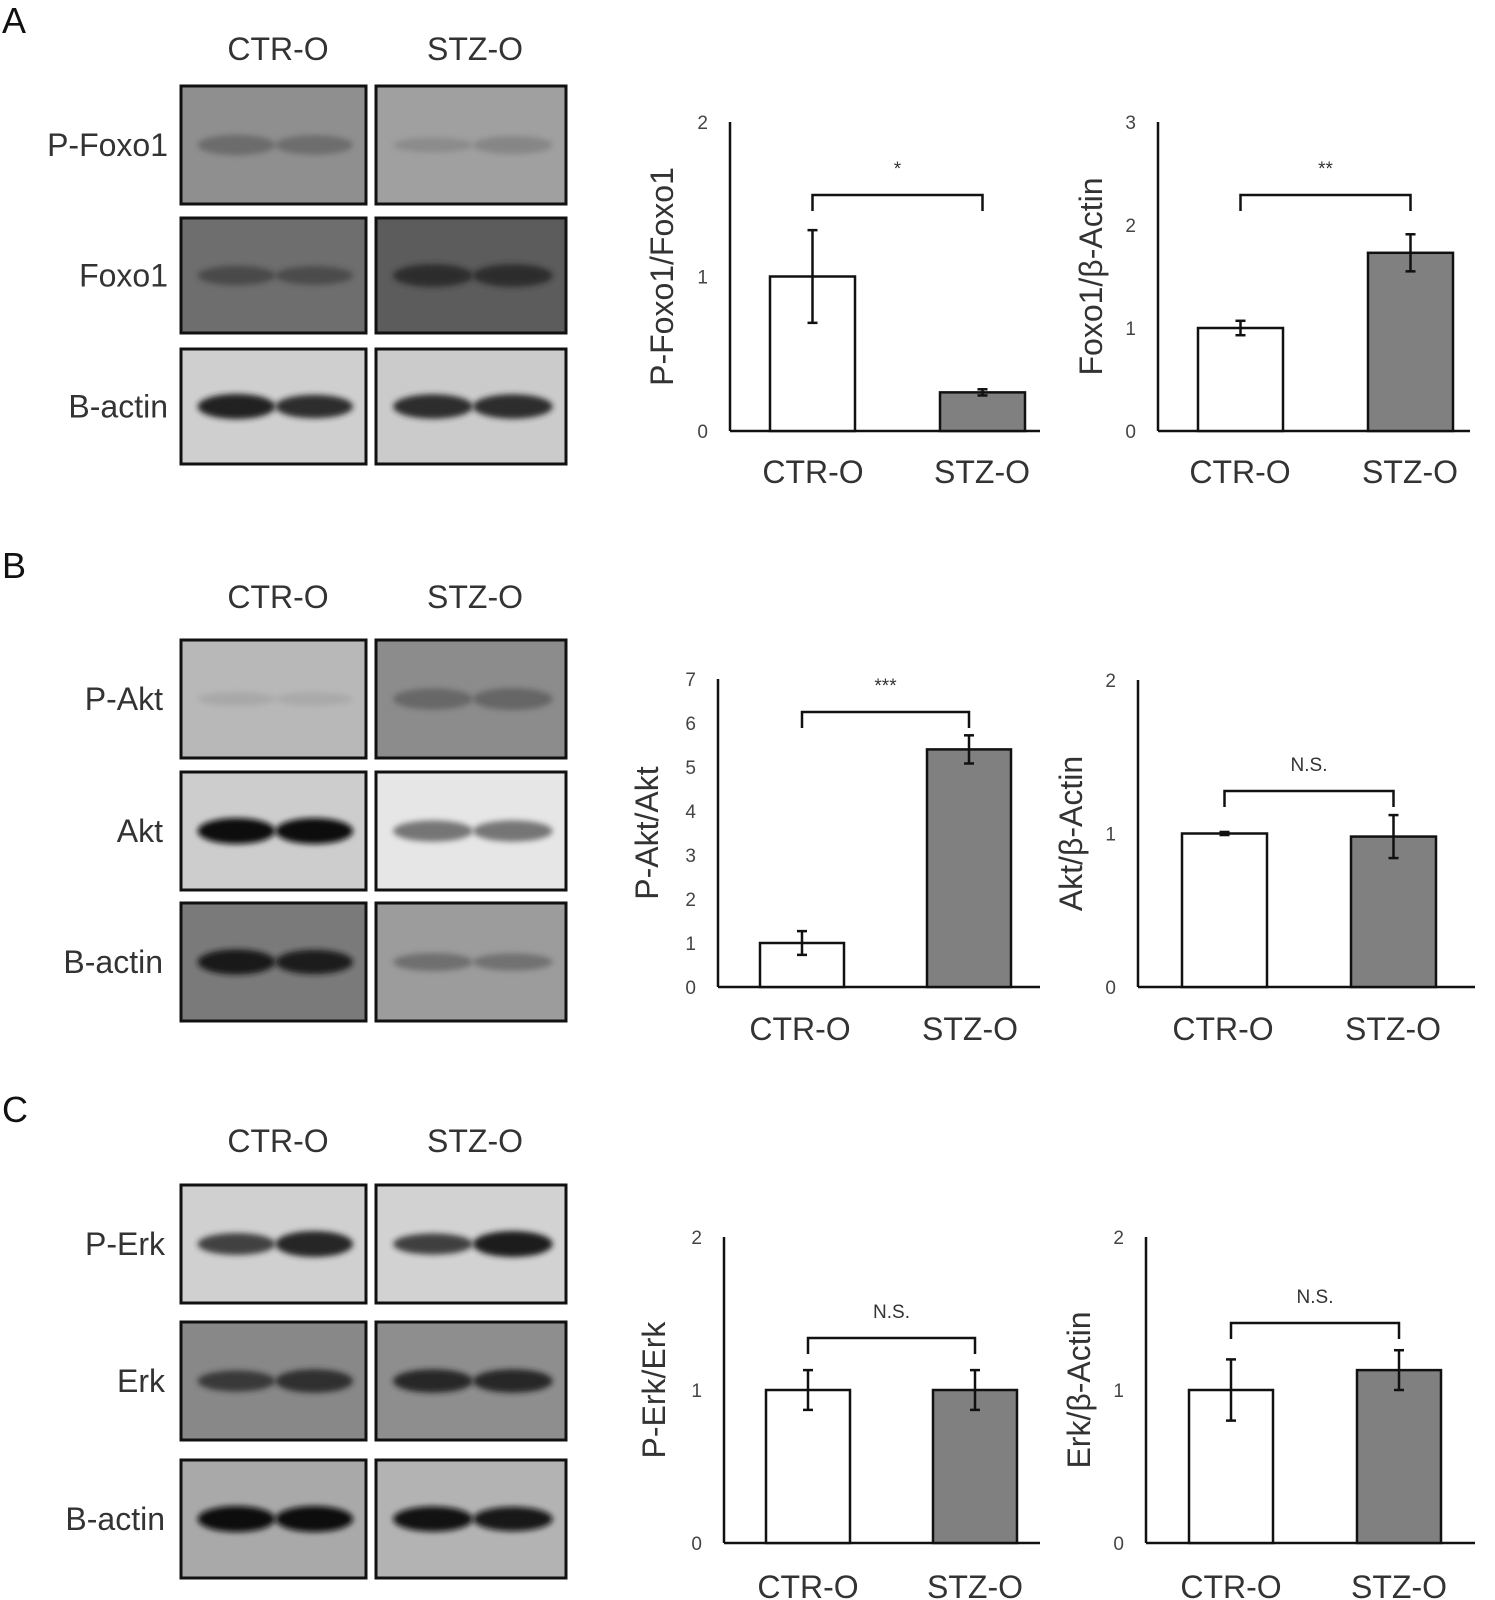 This screenshot has width=1495, height=1600. I want to click on bar-chart: 0 1 2 P-Foxo1/Foxo1 CTR-O STZ-O *, so click(842, 301).